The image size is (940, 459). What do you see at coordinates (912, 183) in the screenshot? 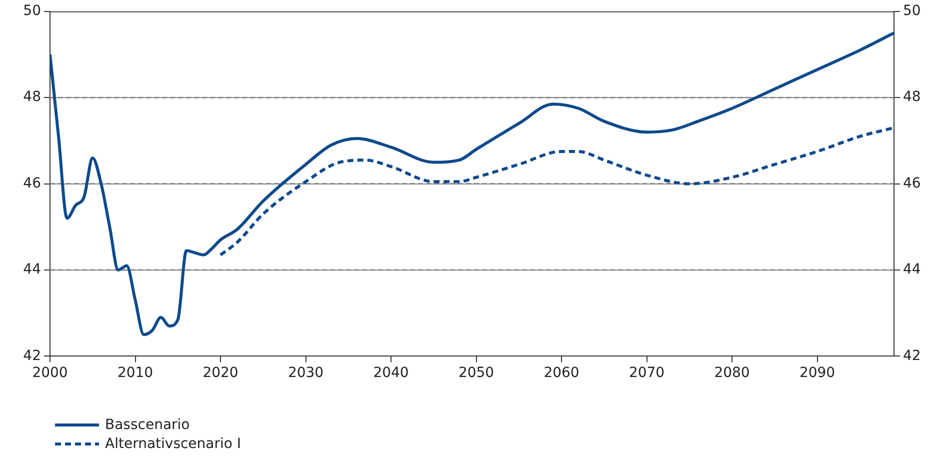
I see `y2-tick-label: 46` at bounding box center [912, 183].